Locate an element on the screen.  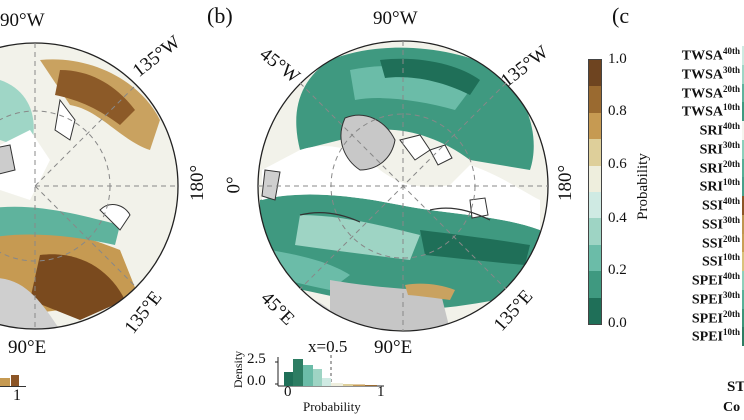
row-label: TWSA40th is located at coordinates (711, 55).